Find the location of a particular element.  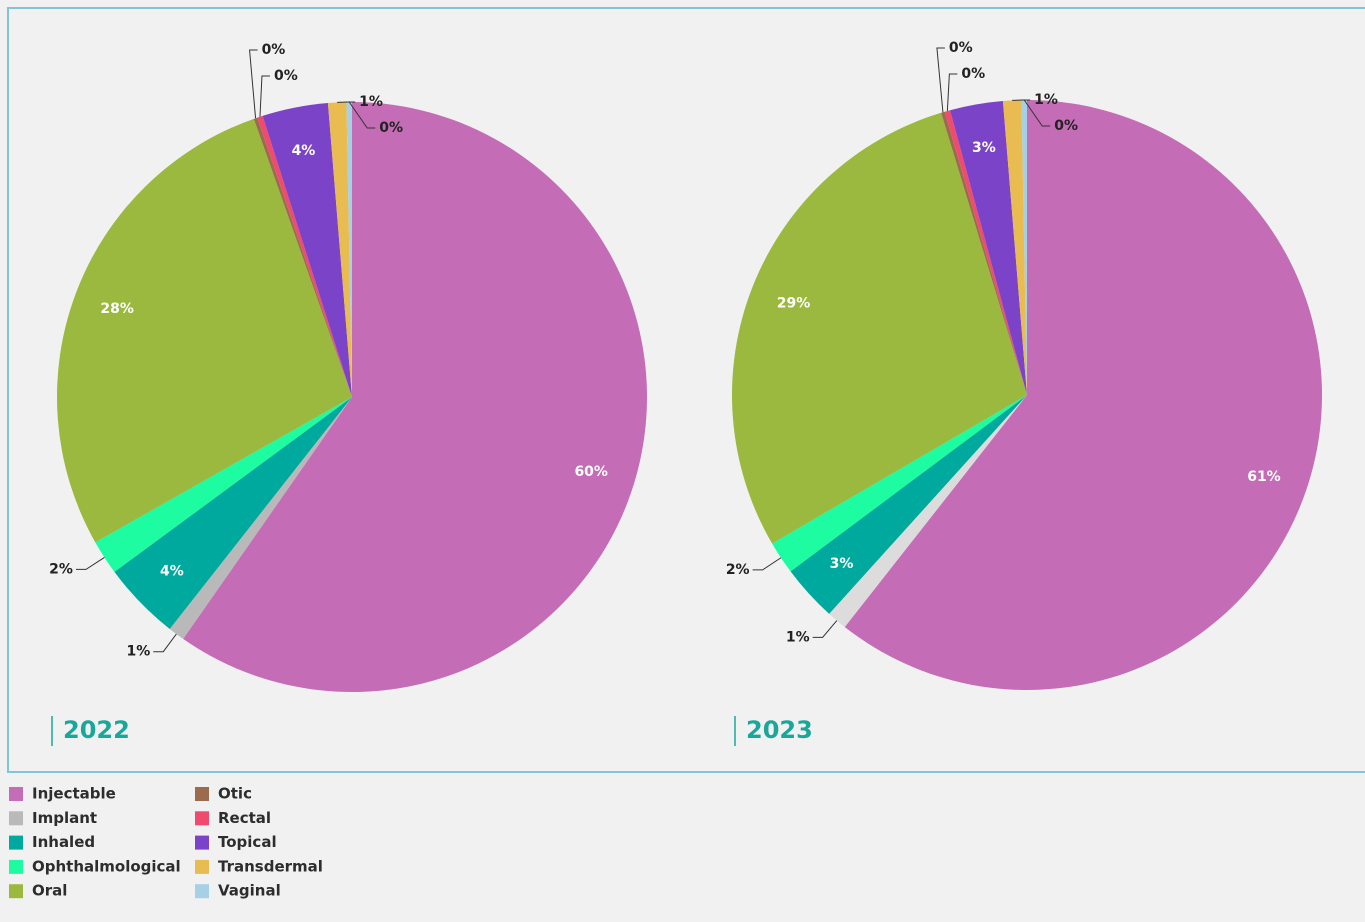

legend-label: Oral is located at coordinates (49, 891).